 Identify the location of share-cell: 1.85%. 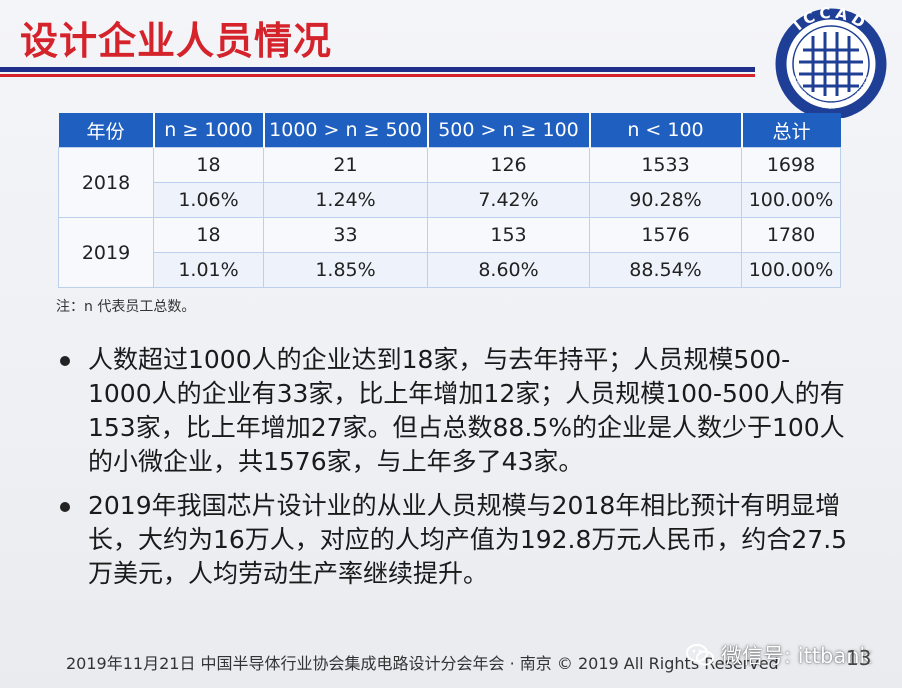
(345, 270).